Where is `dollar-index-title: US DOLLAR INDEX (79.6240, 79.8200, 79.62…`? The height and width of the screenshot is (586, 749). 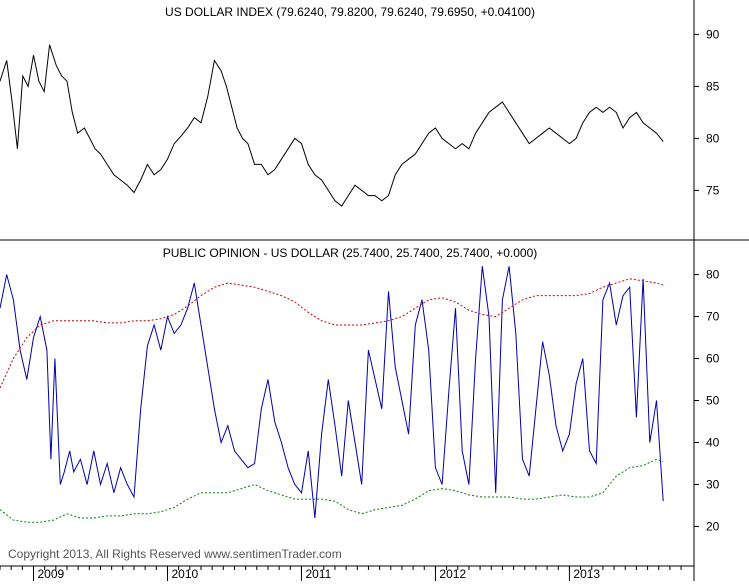
dollar-index-title: US DOLLAR INDEX (79.6240, 79.8200, 79.62… is located at coordinates (350, 12).